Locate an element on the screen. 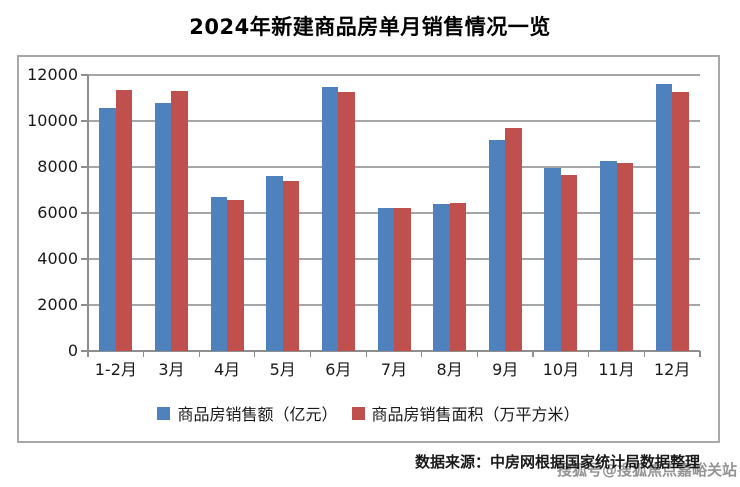  bar-商品房销售额（亿元）-9月 is located at coordinates (497, 245).